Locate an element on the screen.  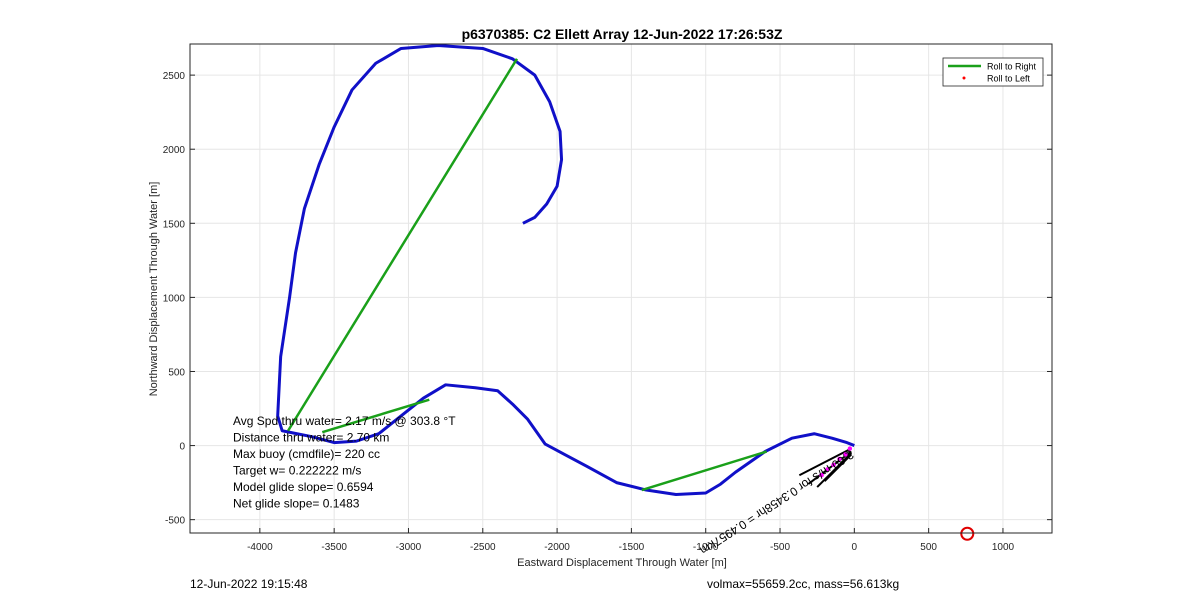
stats-annotation-line: Target w= 0.222222 m/s is located at coordinates (297, 471).